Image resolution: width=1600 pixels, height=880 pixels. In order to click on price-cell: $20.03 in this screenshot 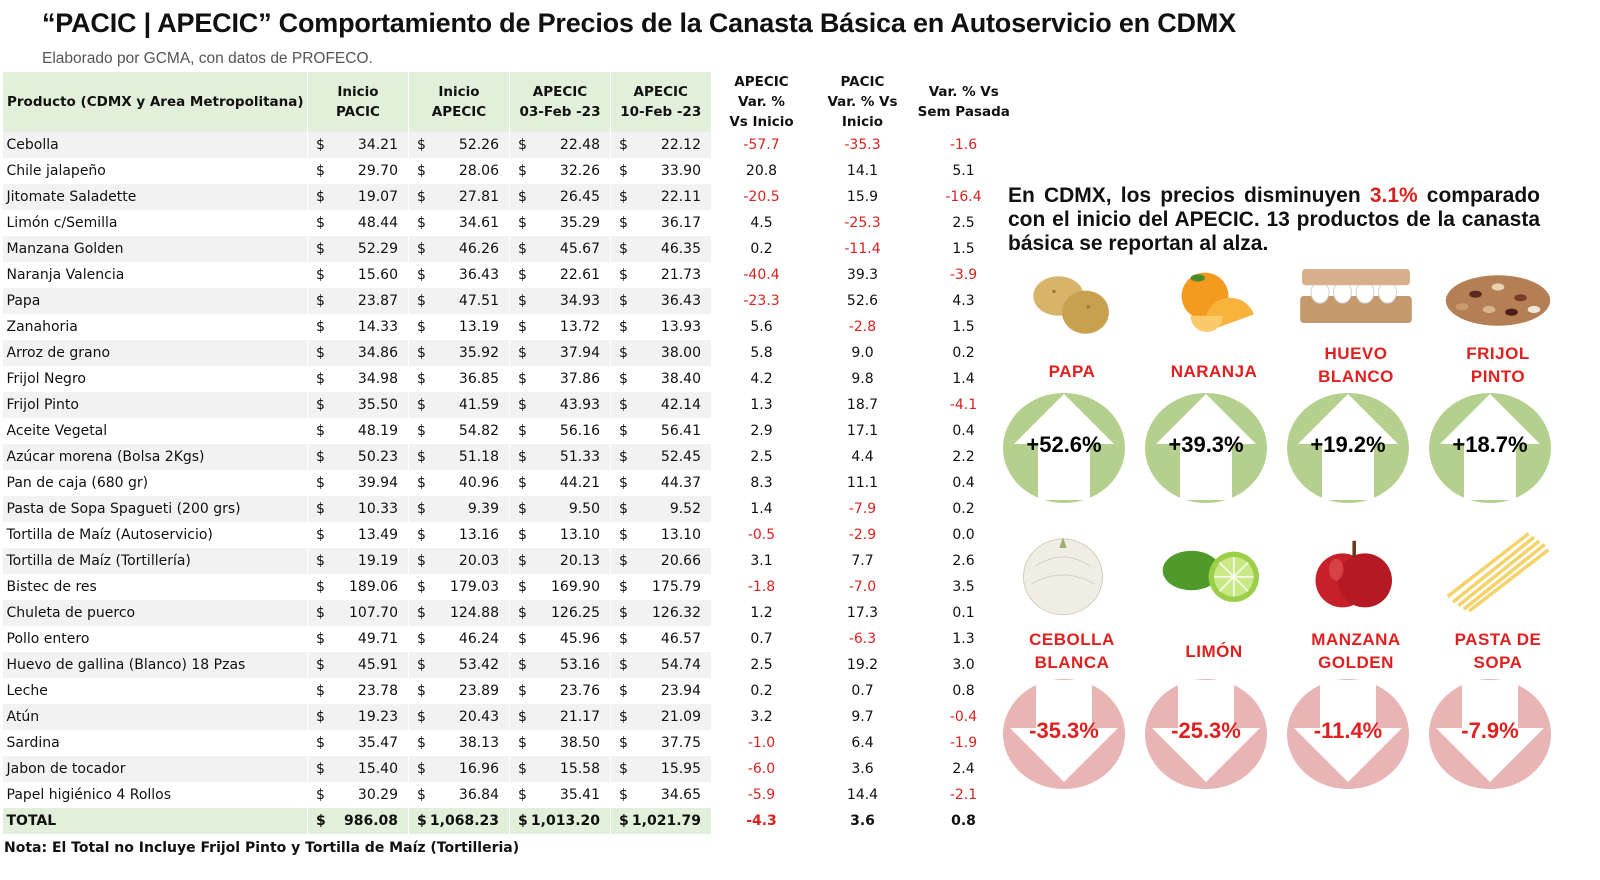, I will do `click(459, 561)`.